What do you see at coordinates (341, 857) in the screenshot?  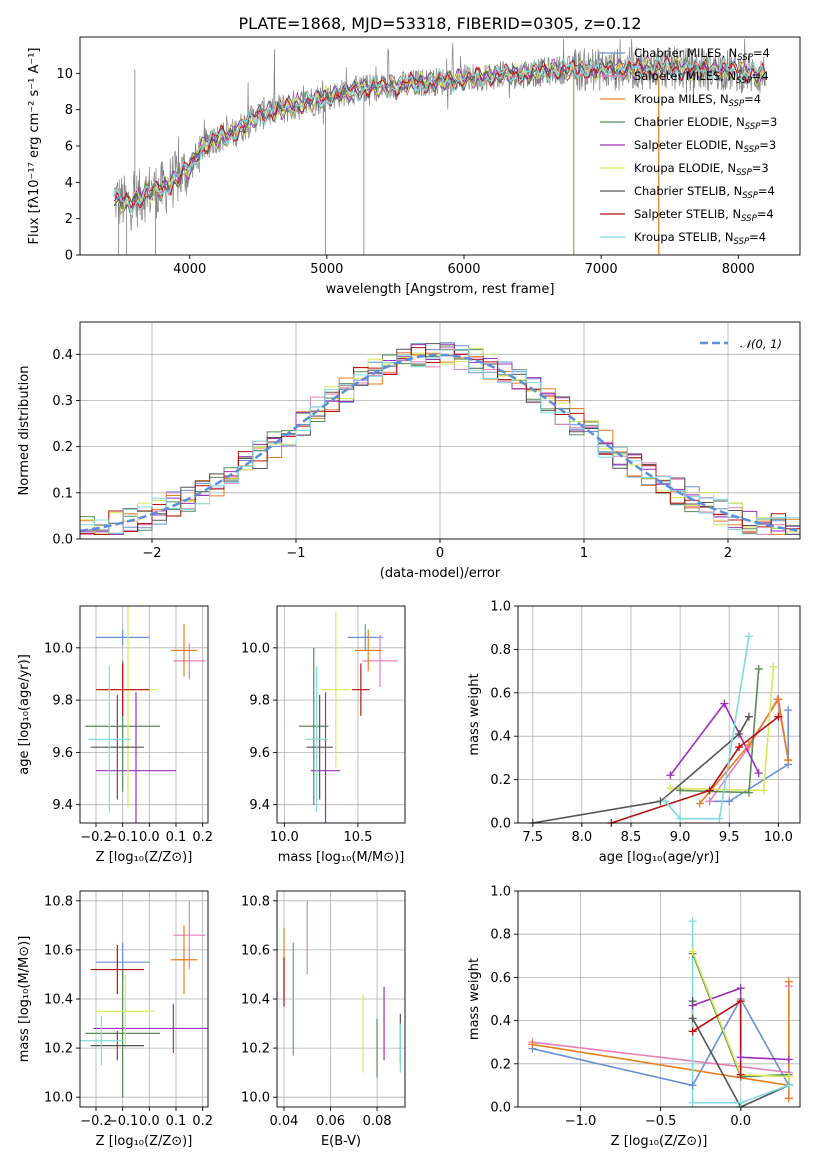 I see `x-axis-label: mass [log₁₀(M/M⊙)]` at bounding box center [341, 857].